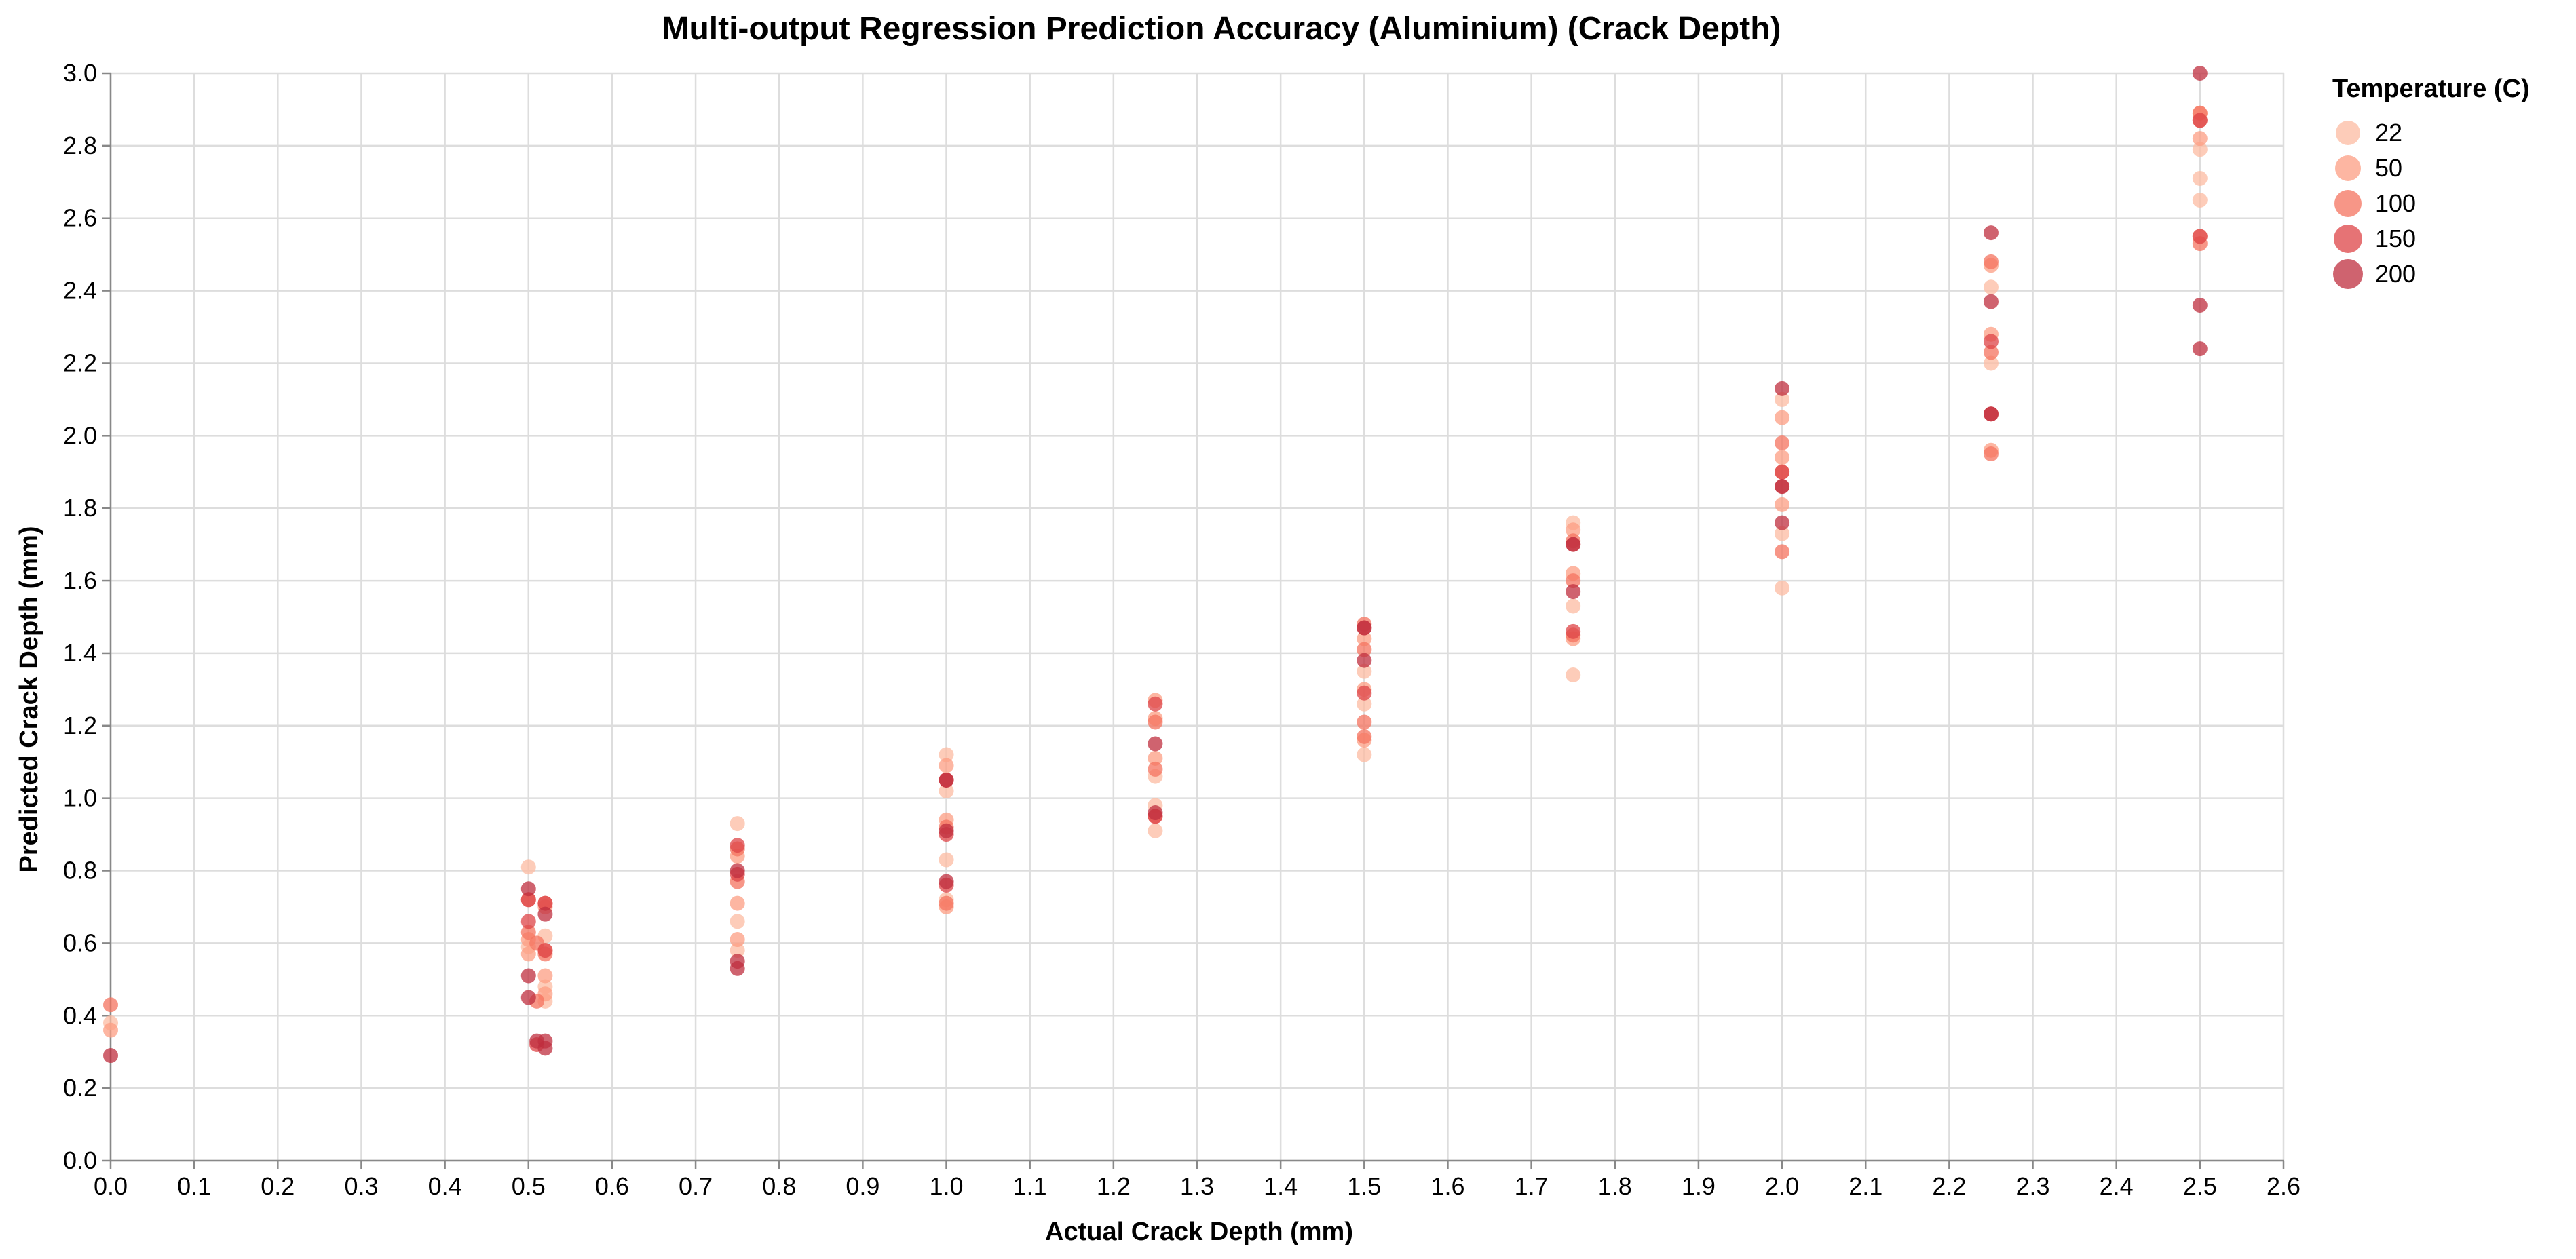 This screenshot has height=1259, width=2576. What do you see at coordinates (1197, 1186) in the screenshot?
I see `x-tick-label: 1.3` at bounding box center [1197, 1186].